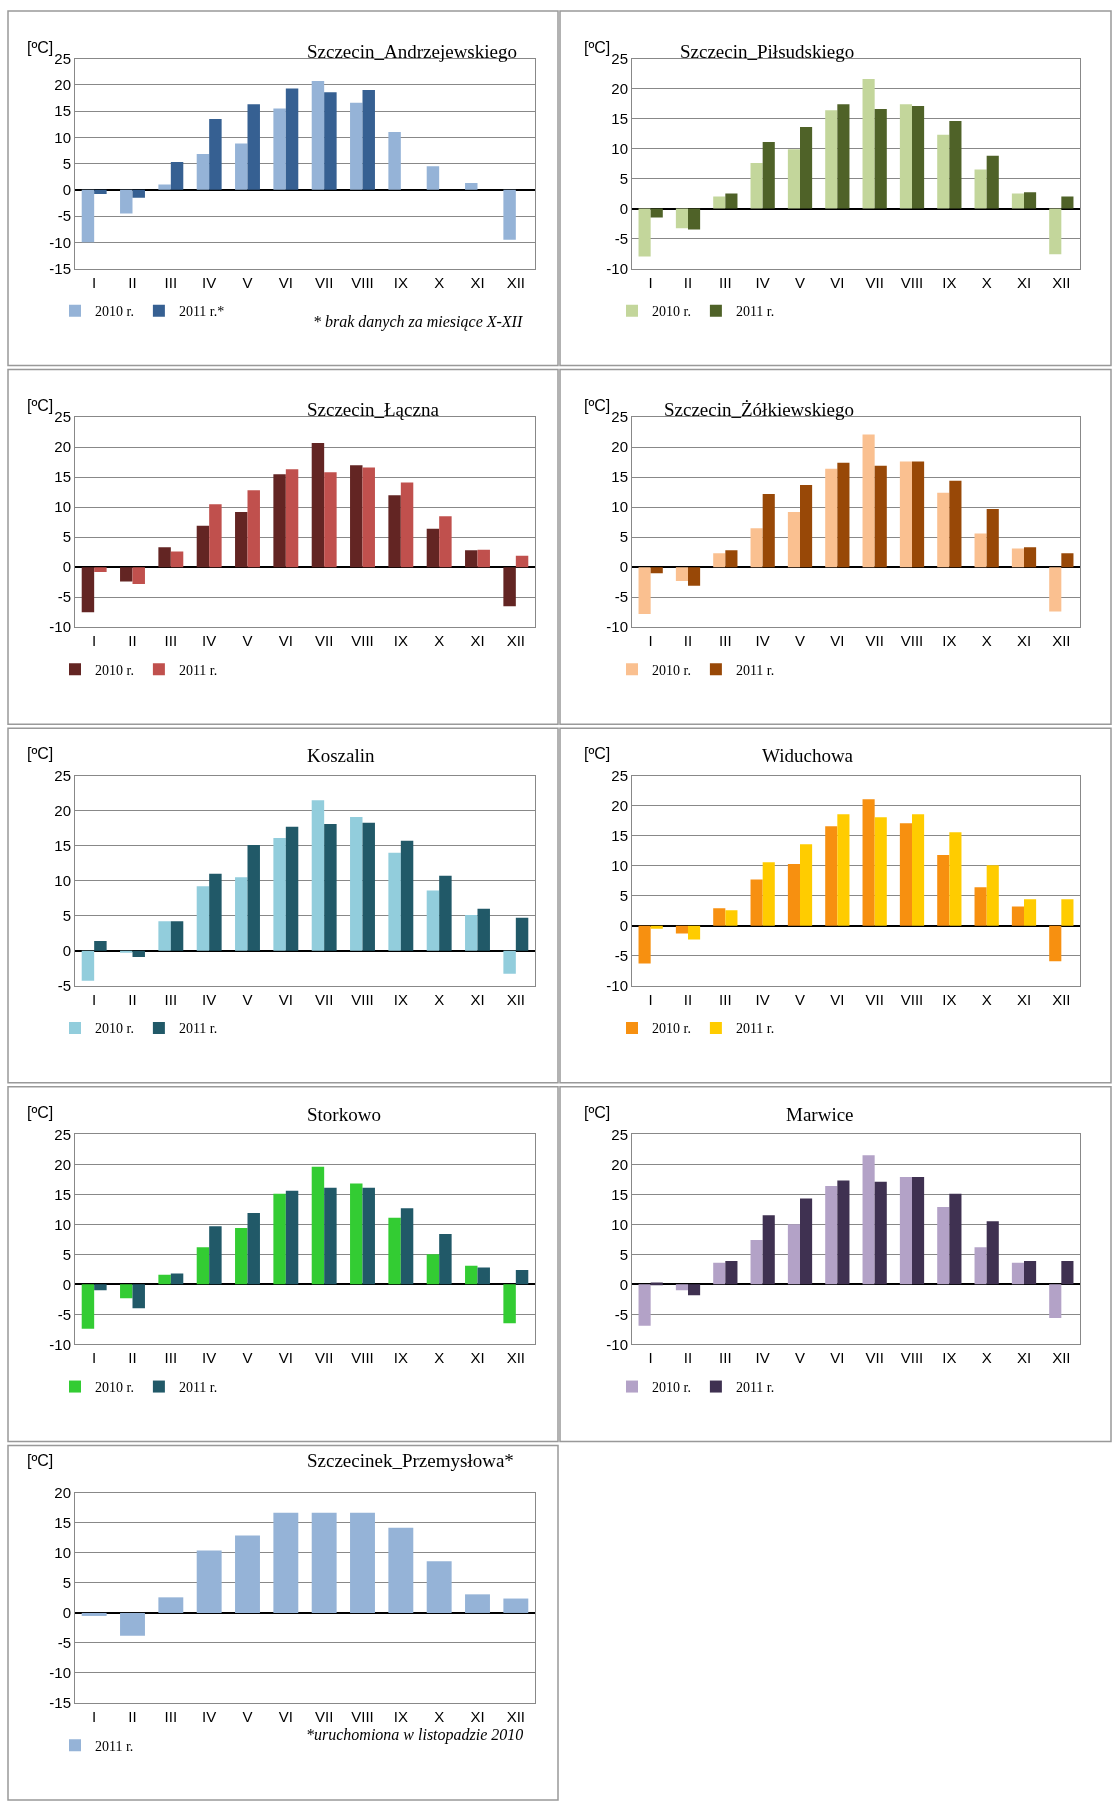 The width and height of the screenshot is (1113, 1811). What do you see at coordinates (1024, 999) in the screenshot?
I see `x-tick-label: XI` at bounding box center [1024, 999].